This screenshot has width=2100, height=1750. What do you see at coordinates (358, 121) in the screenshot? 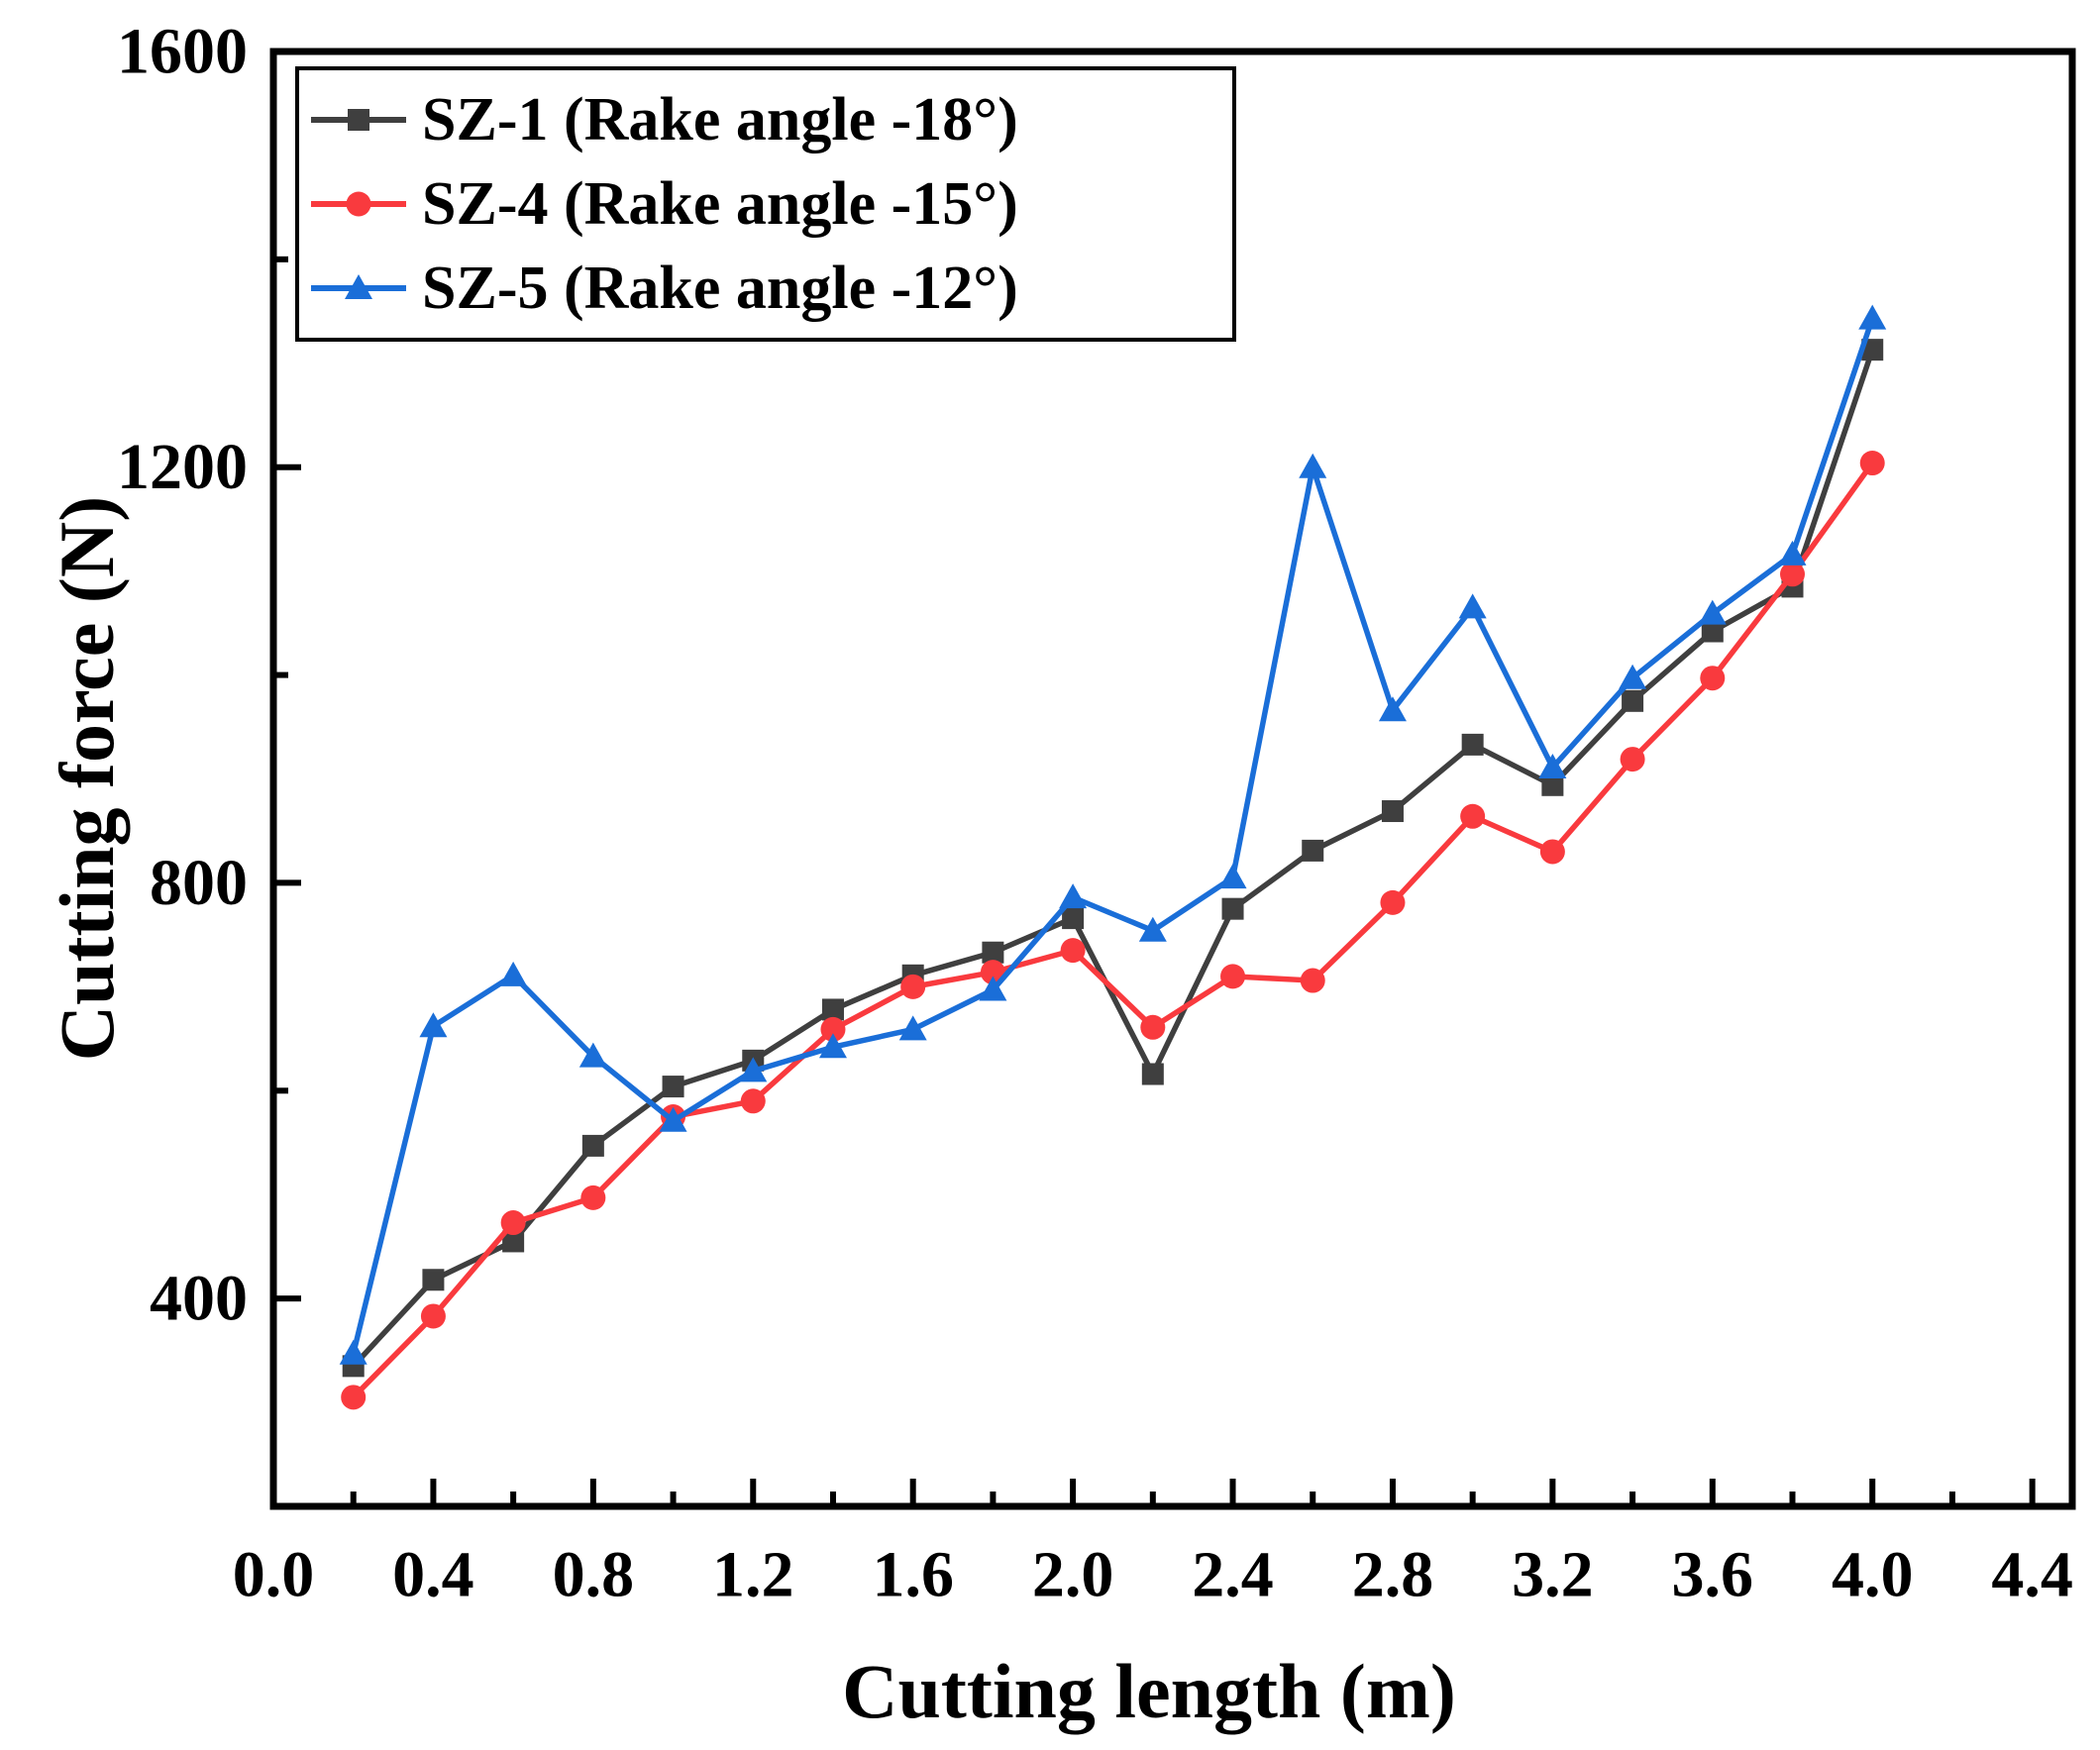
I see `legend-square-marker-icon` at bounding box center [358, 121].